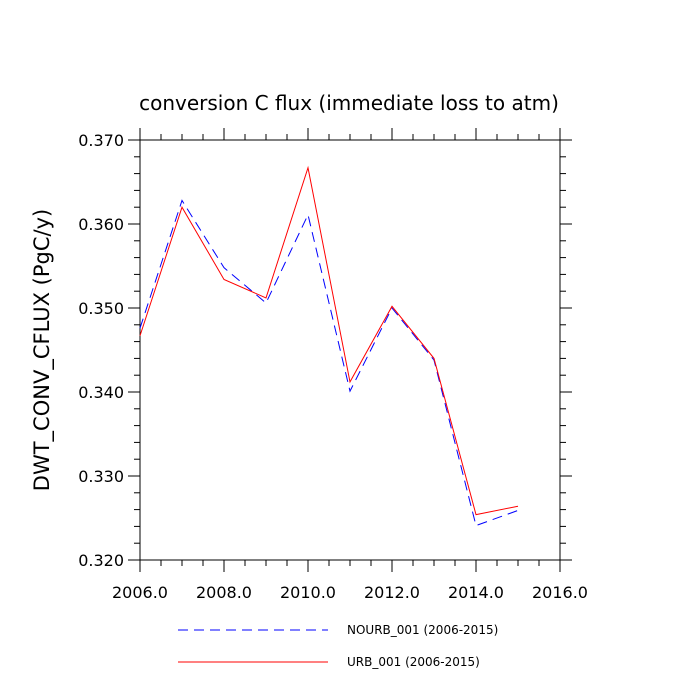  I want to click on legend-label-2: URB_001 (2006-2015), so click(413, 662).